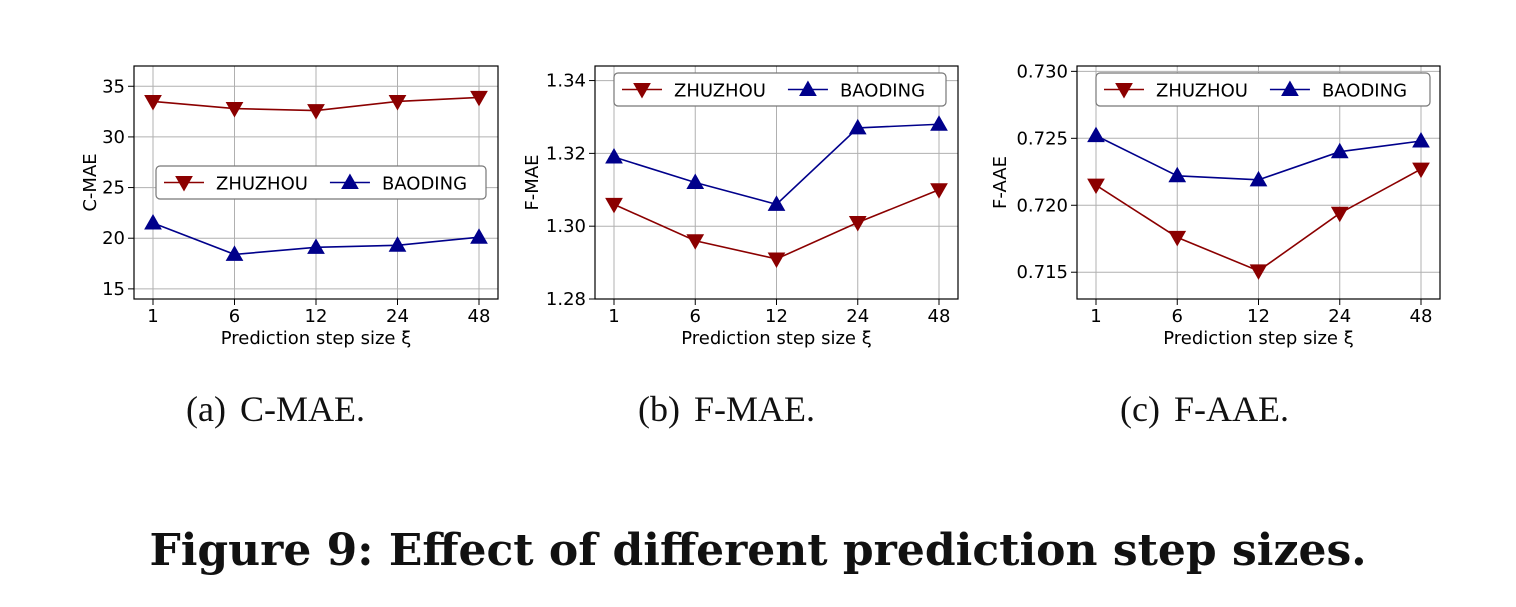  I want to click on y-tick-label: 1.30, so click(566, 226).